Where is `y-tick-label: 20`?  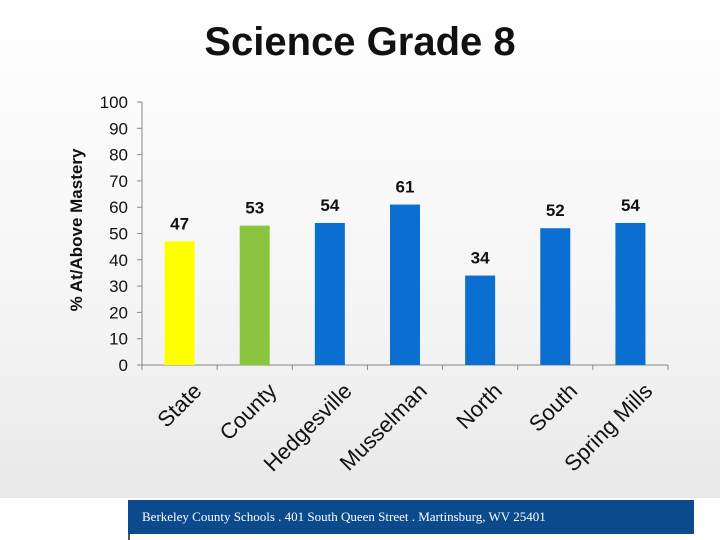
y-tick-label: 20 is located at coordinates (118, 312).